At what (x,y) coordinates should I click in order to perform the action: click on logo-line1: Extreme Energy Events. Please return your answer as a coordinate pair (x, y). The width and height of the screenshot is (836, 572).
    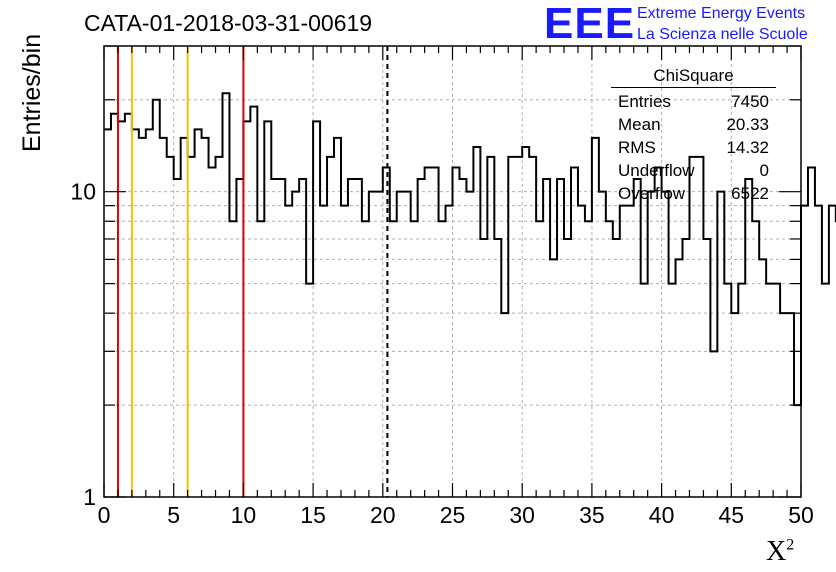
    Looking at the image, I should click on (721, 13).